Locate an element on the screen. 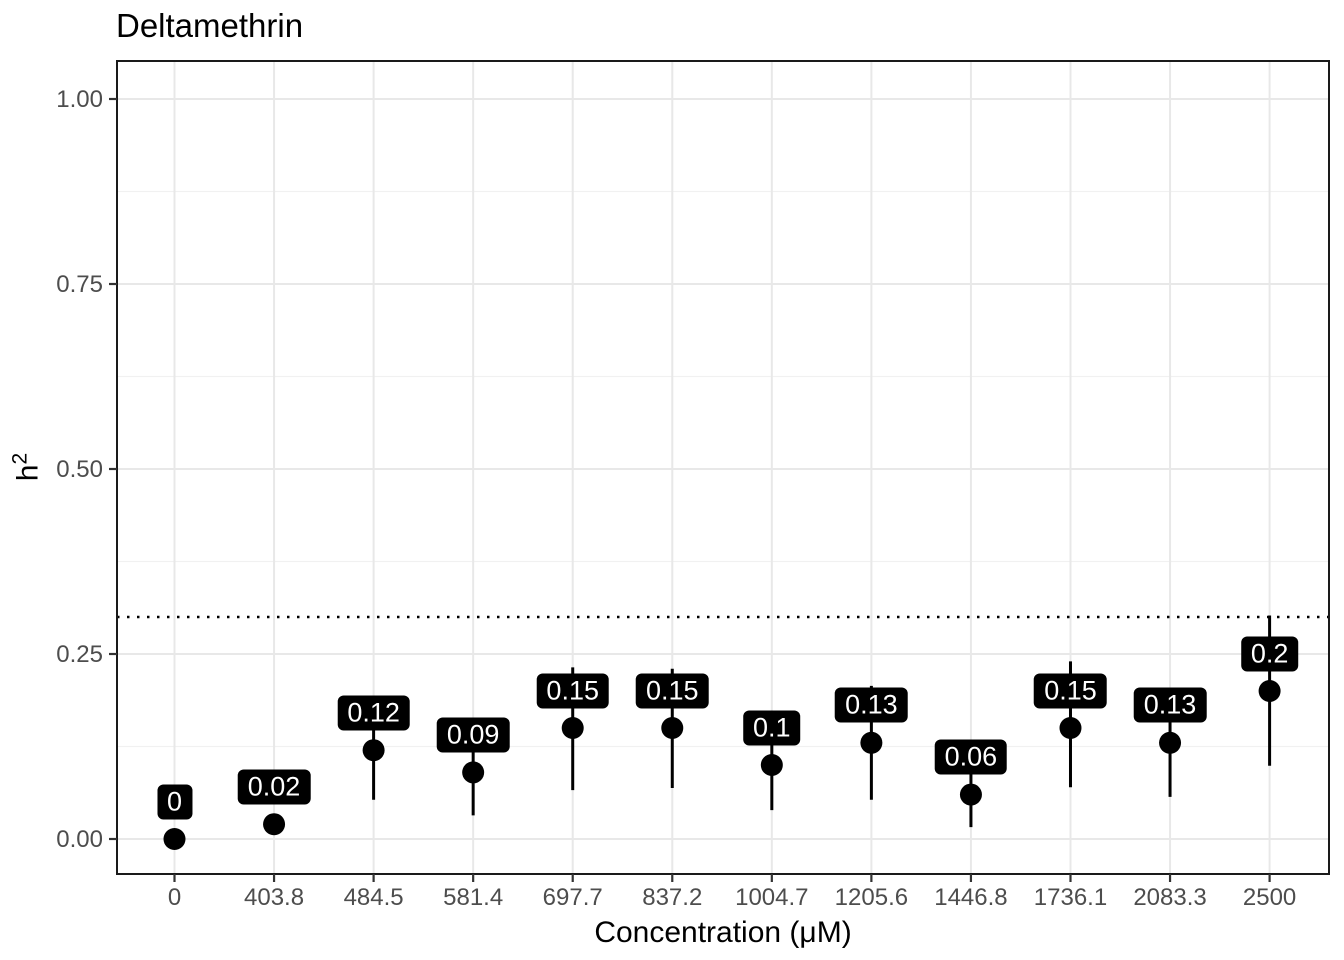  x-tick-label: 697.7 is located at coordinates (573, 897).